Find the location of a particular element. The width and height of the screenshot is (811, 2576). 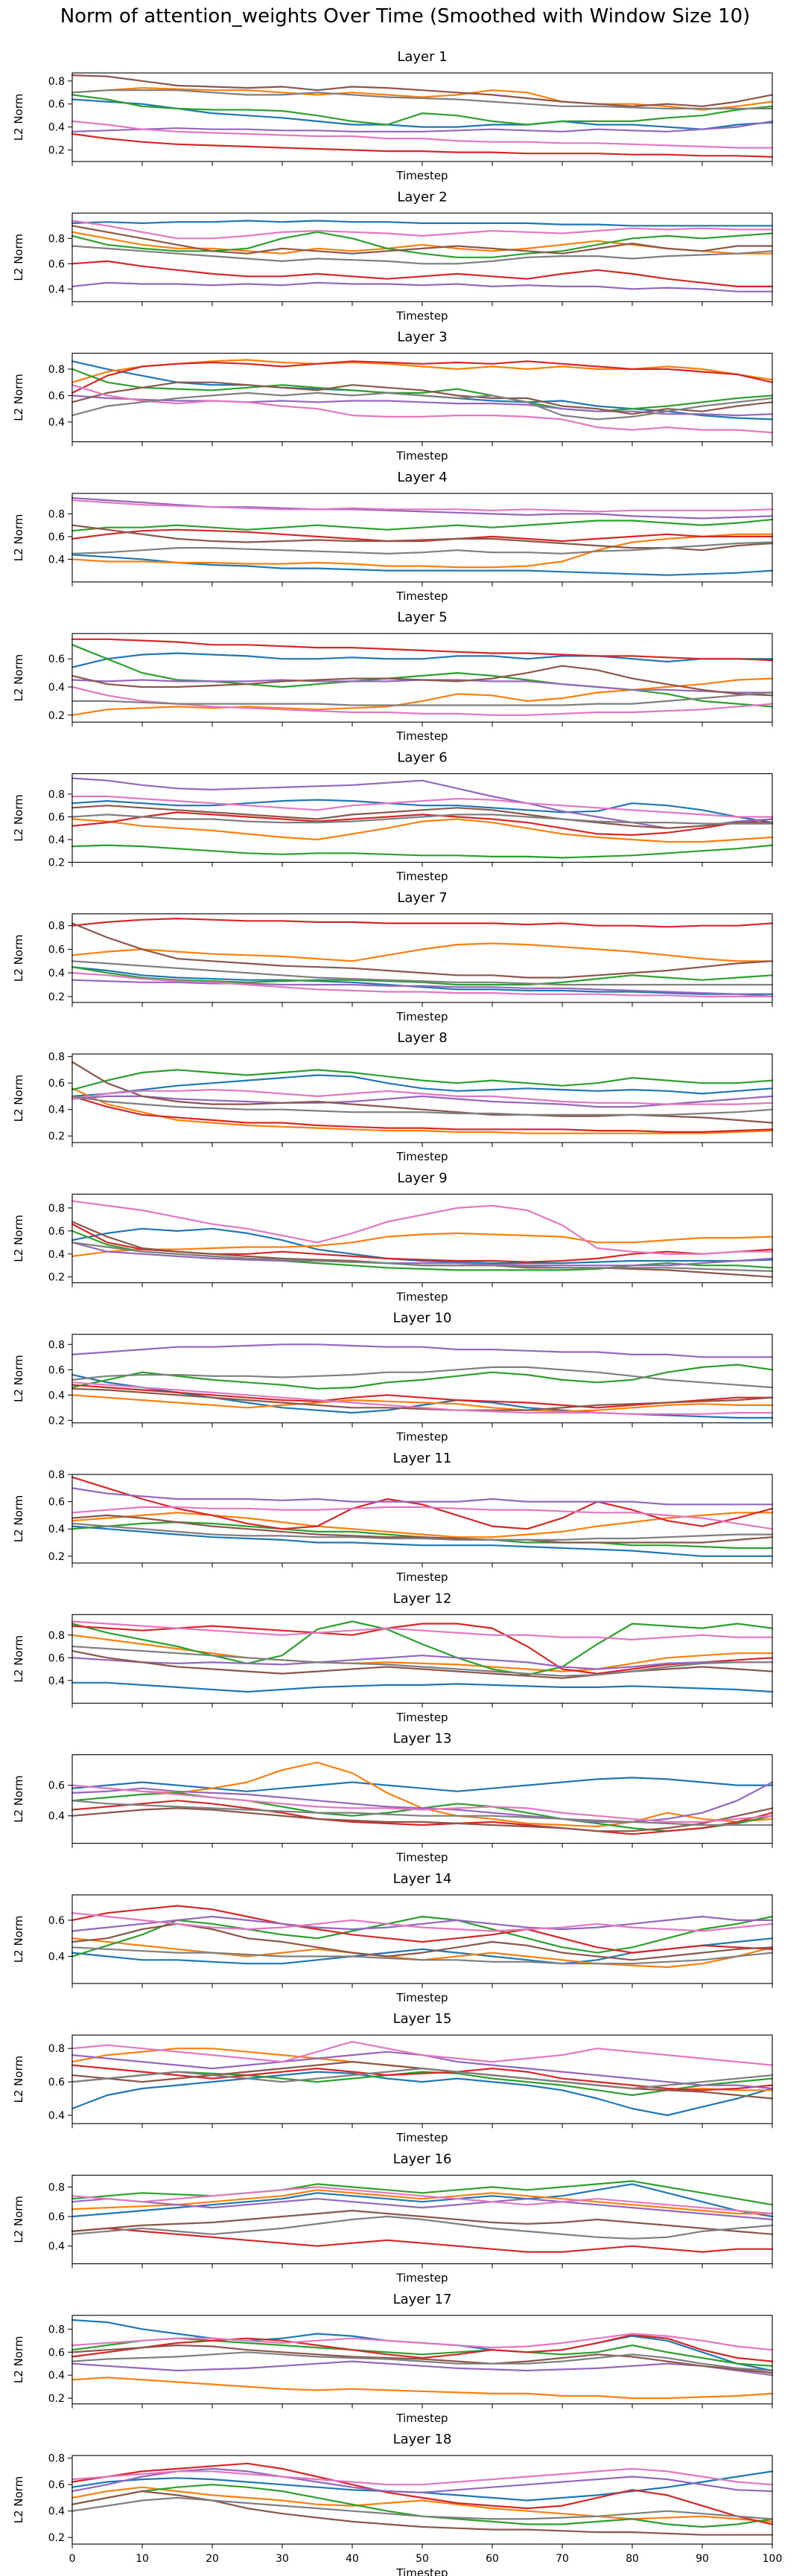

subplot-title: Layer 17 is located at coordinates (422, 2299).